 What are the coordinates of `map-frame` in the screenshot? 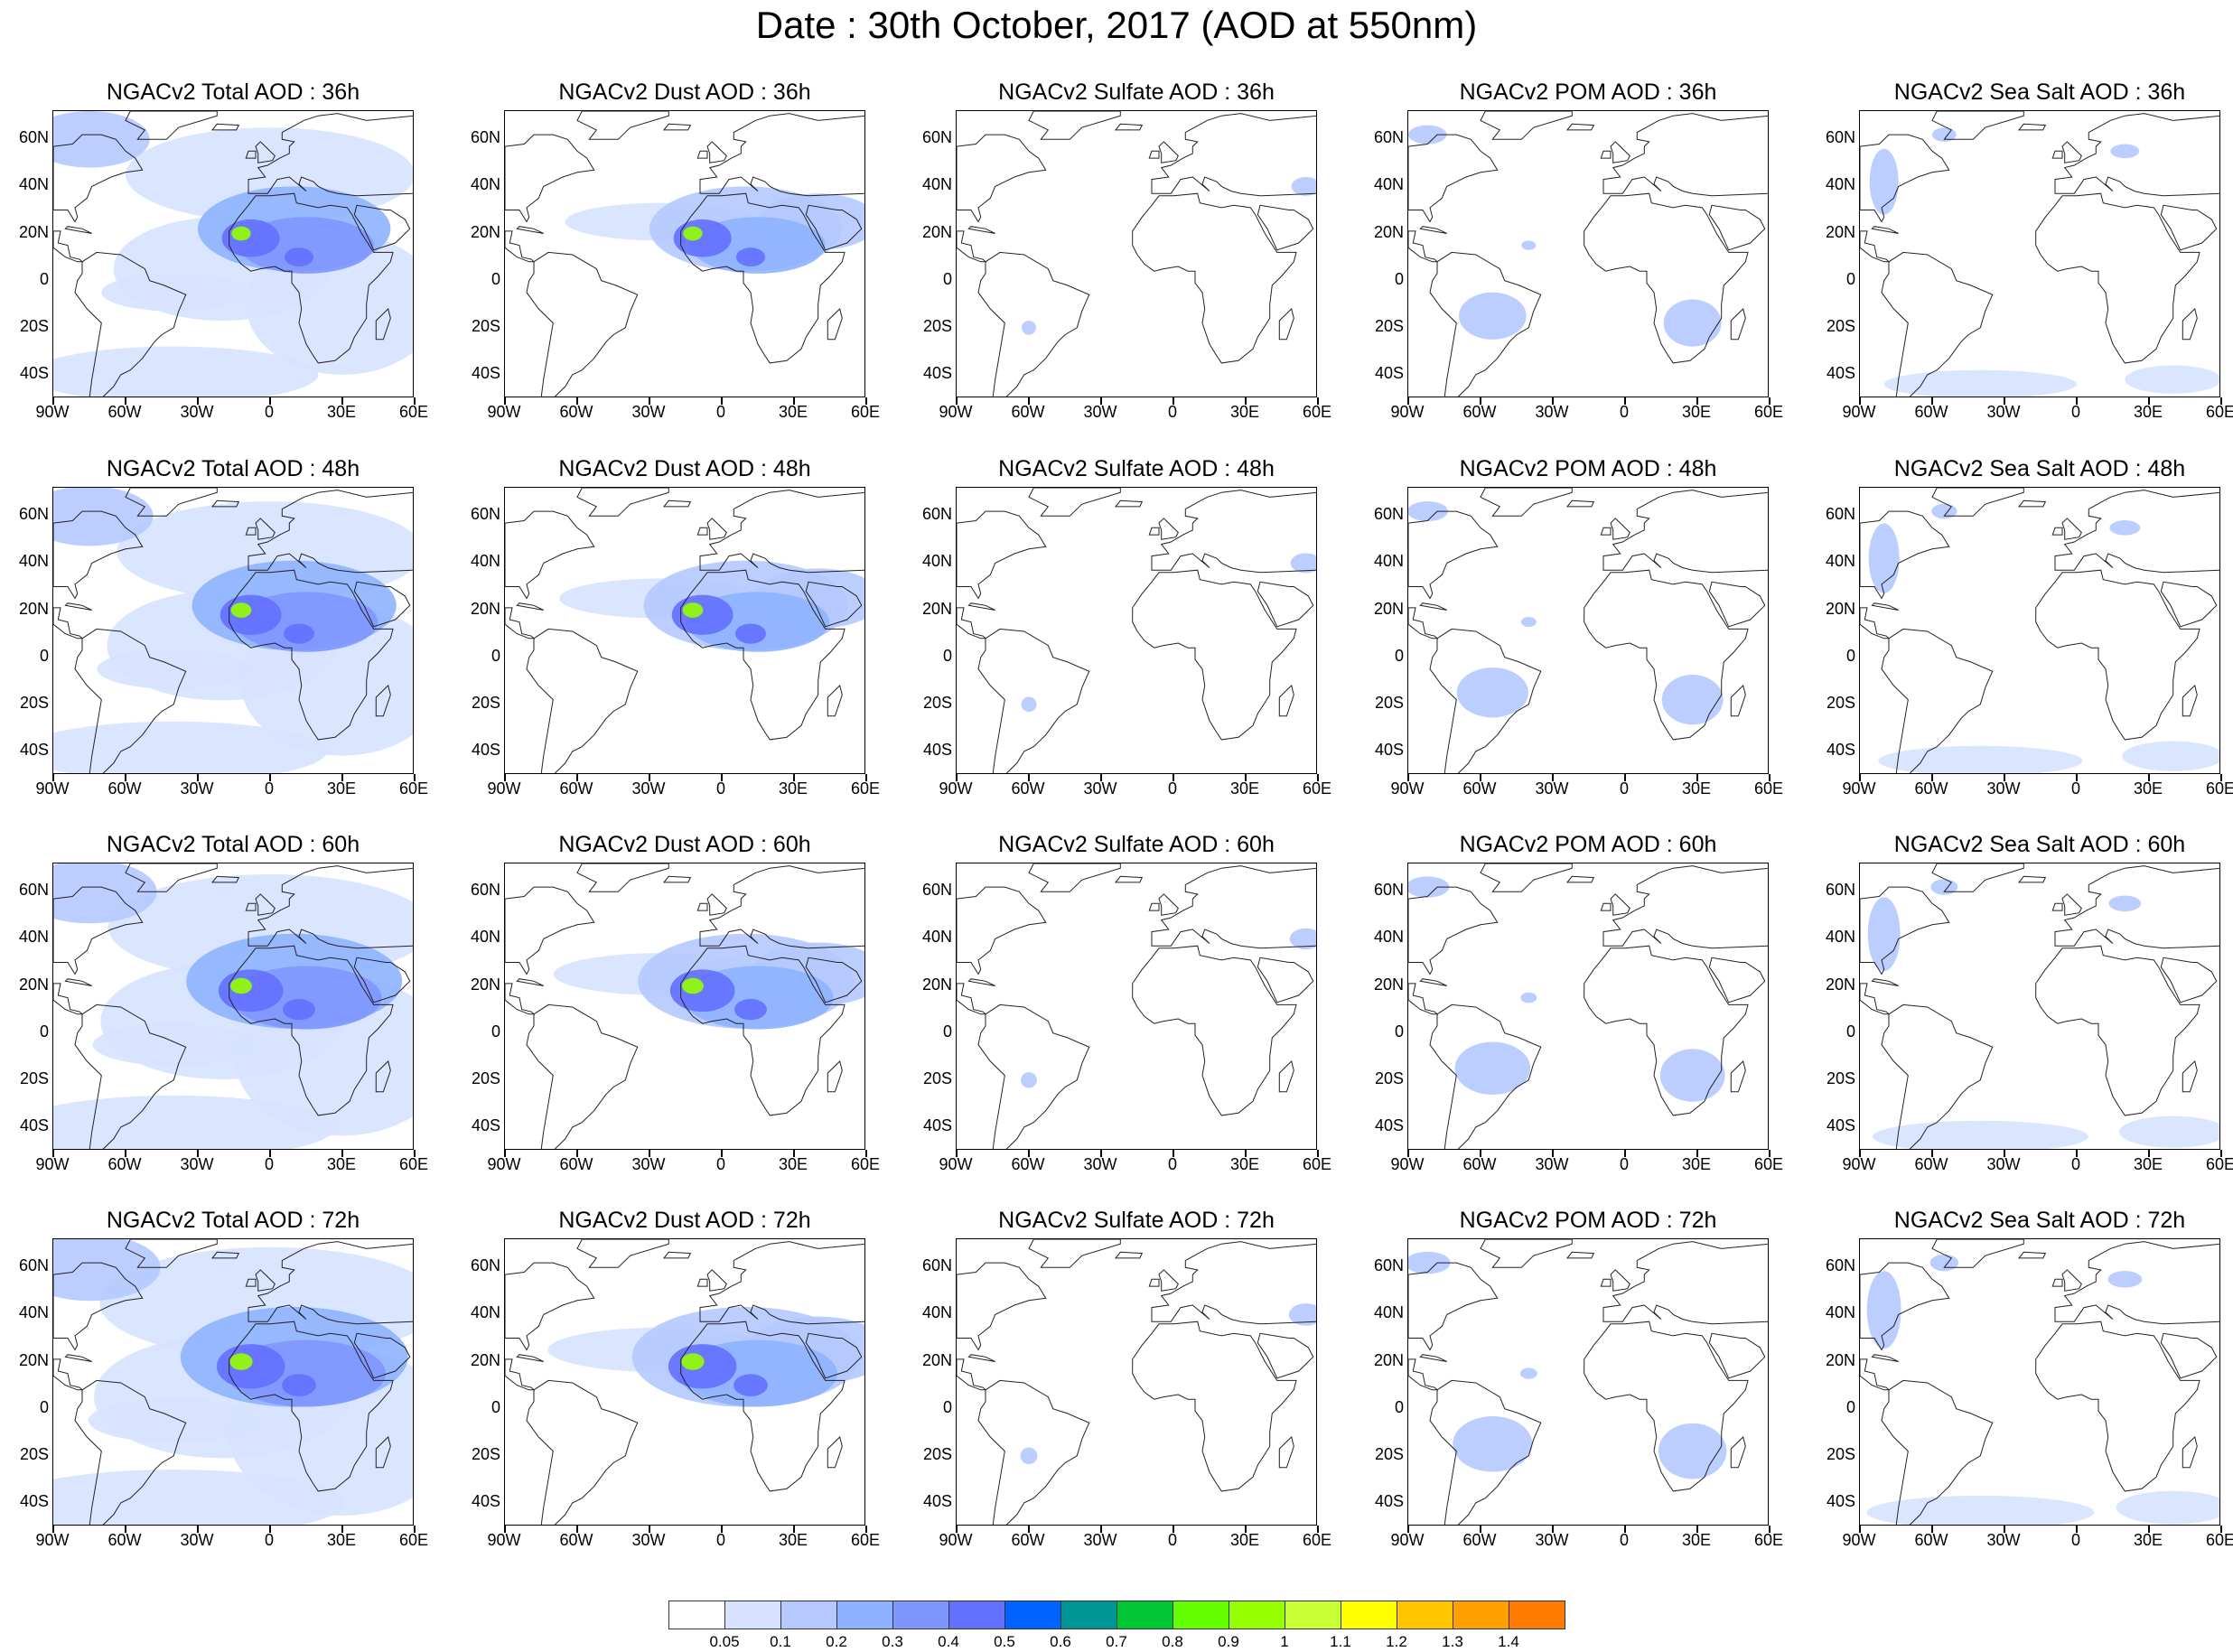 It's located at (1588, 253).